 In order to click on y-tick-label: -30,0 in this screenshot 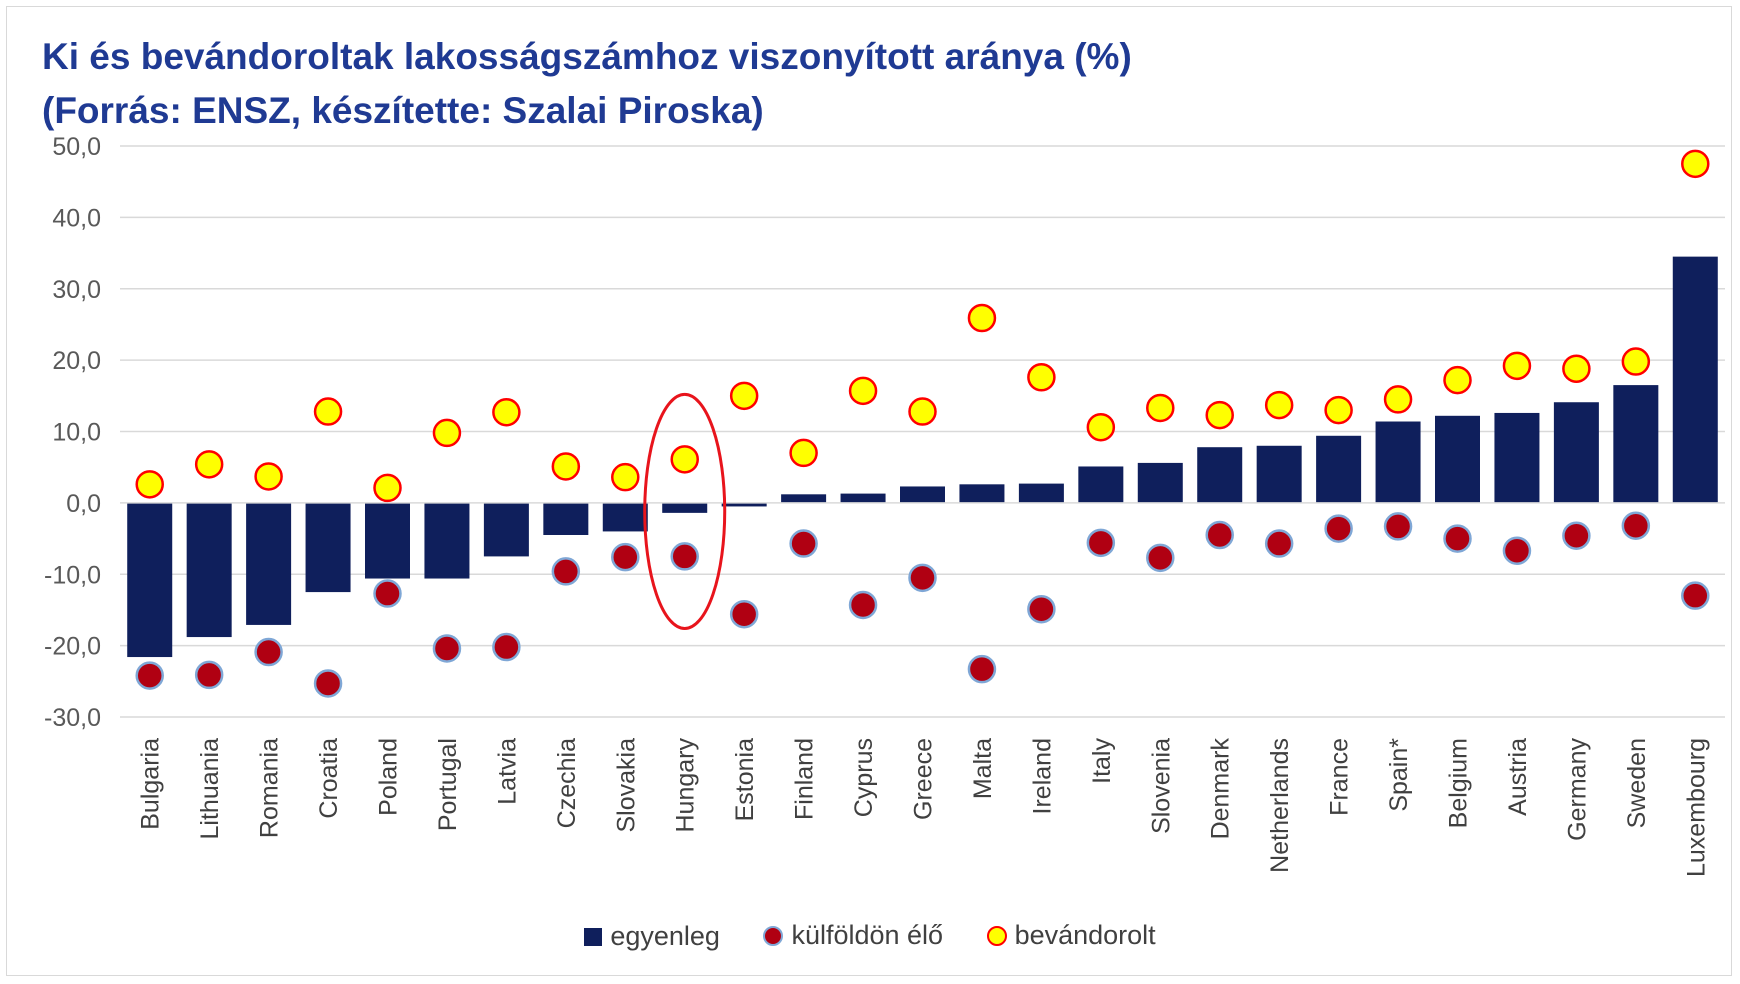, I will do `click(72, 718)`.